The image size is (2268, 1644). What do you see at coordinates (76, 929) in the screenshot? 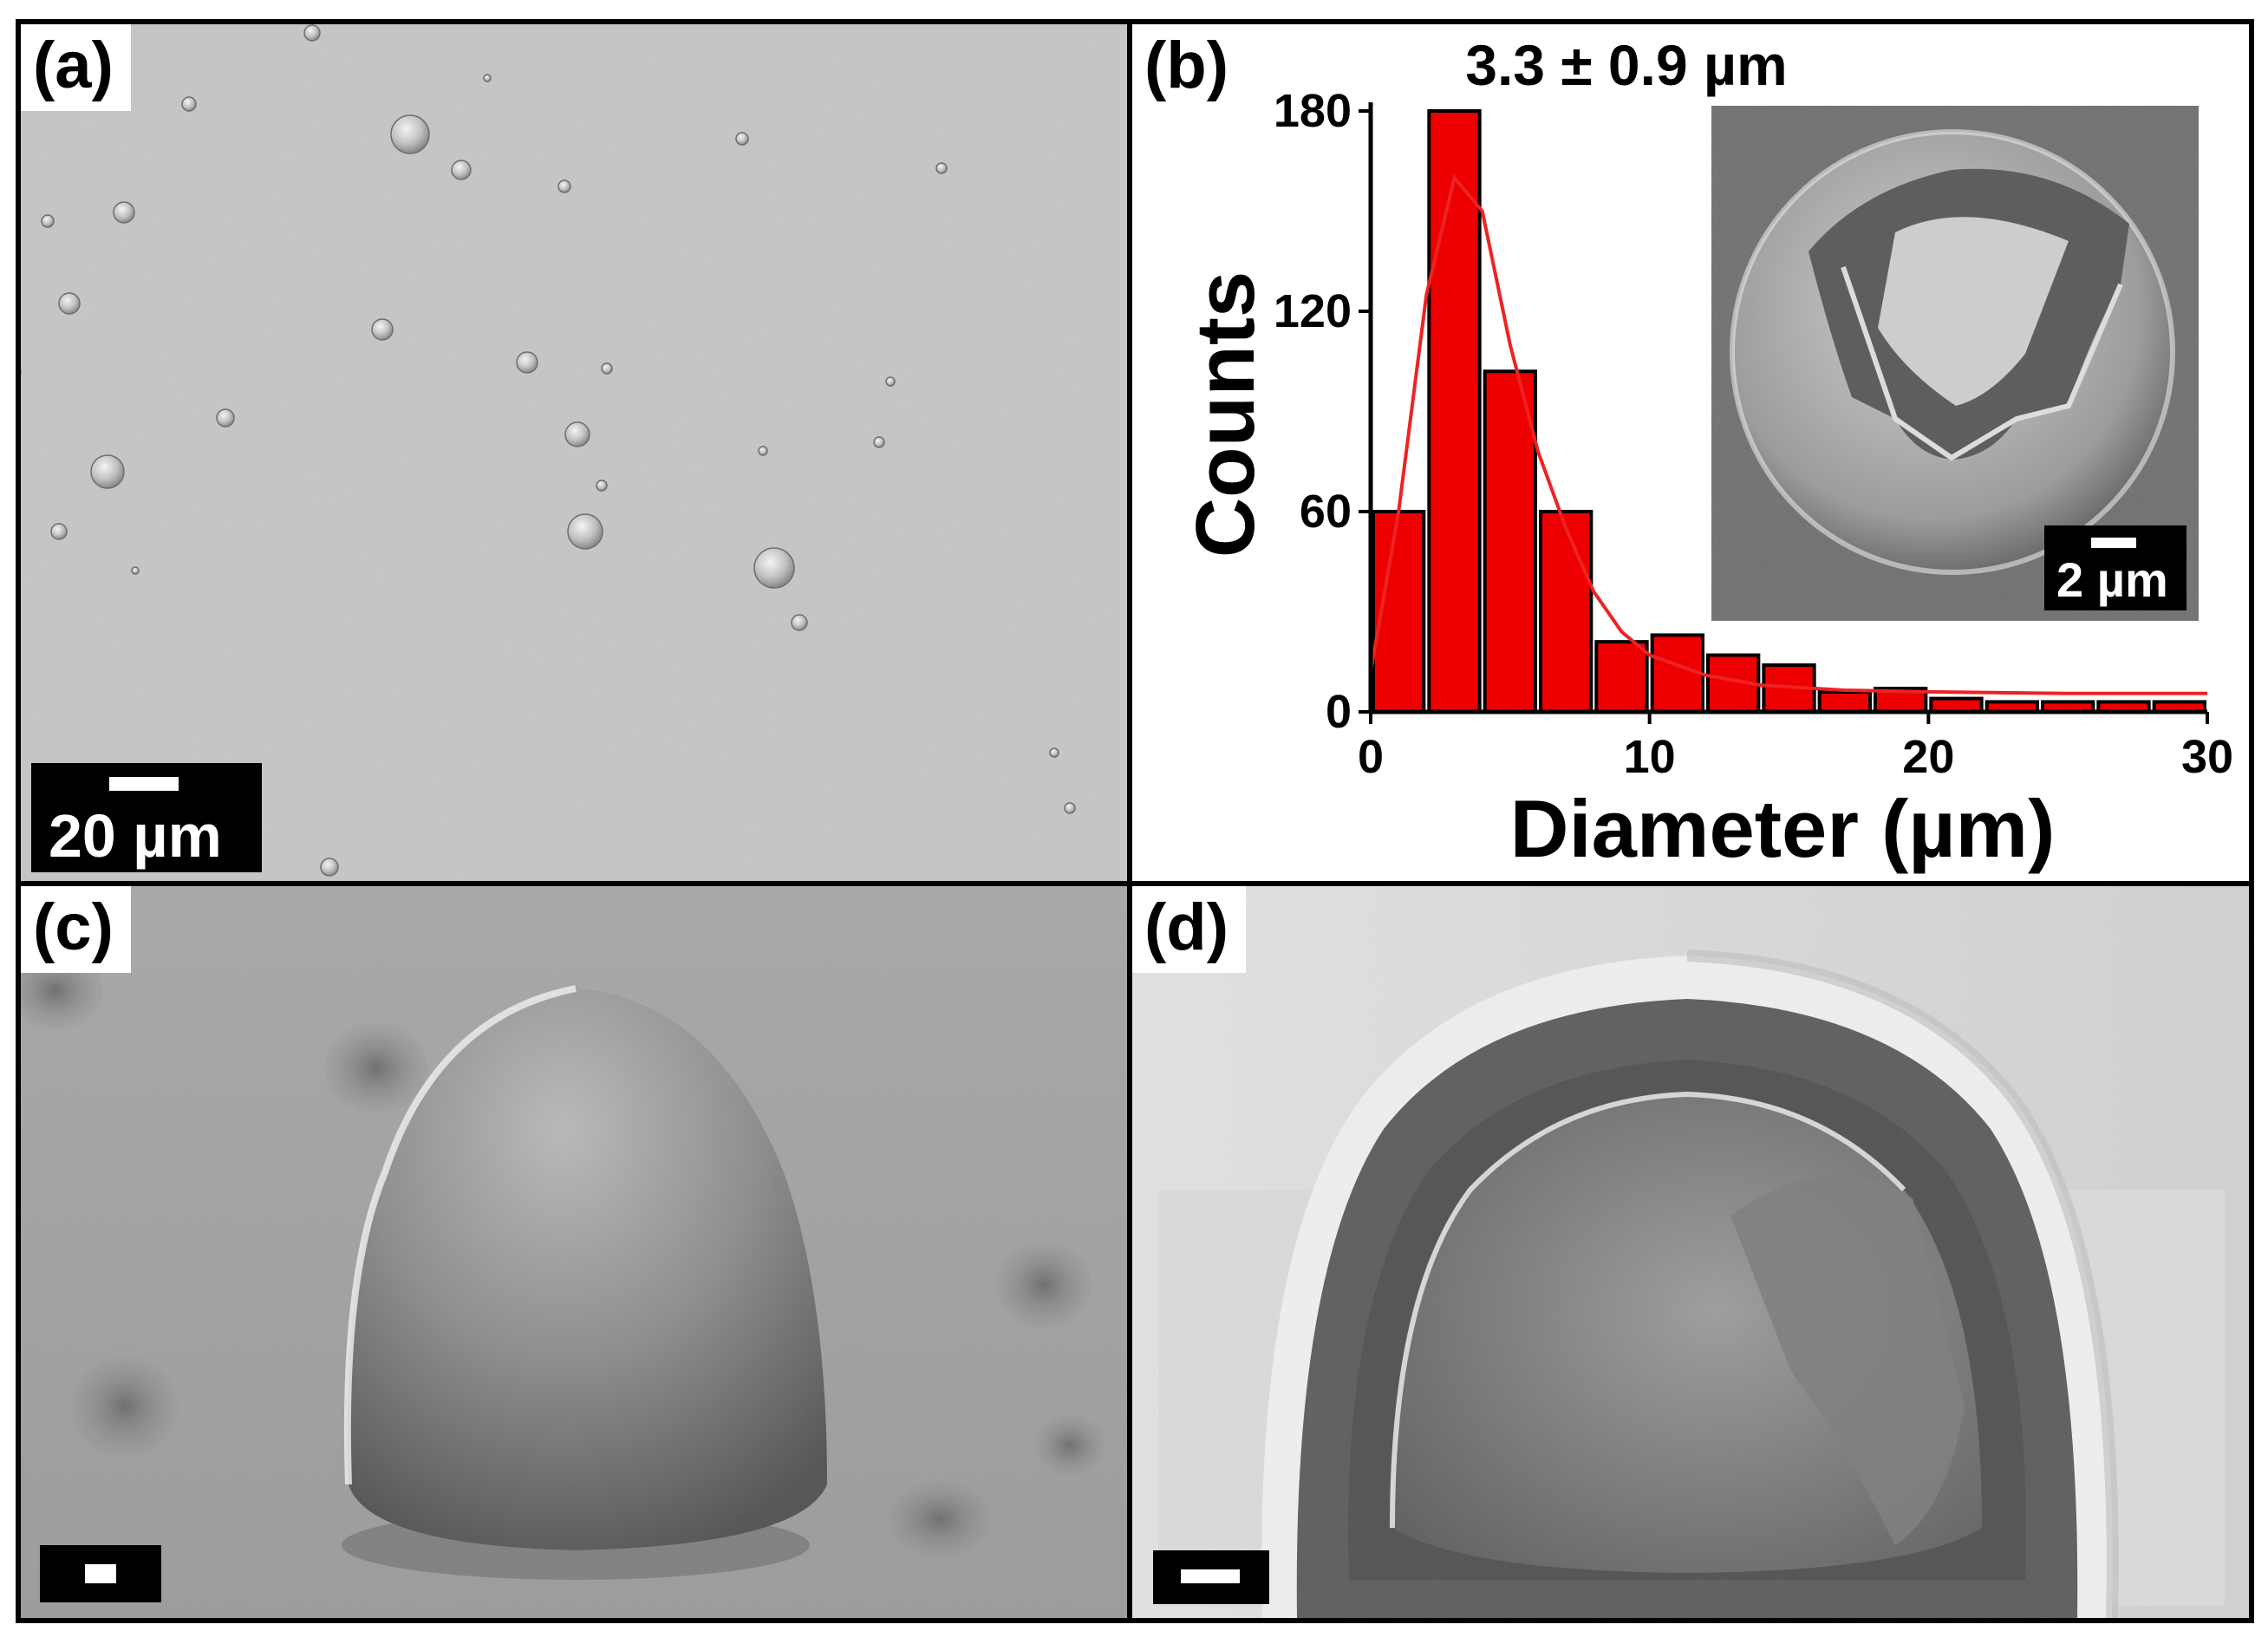
I see `panel-c-label: (c)` at bounding box center [76, 929].